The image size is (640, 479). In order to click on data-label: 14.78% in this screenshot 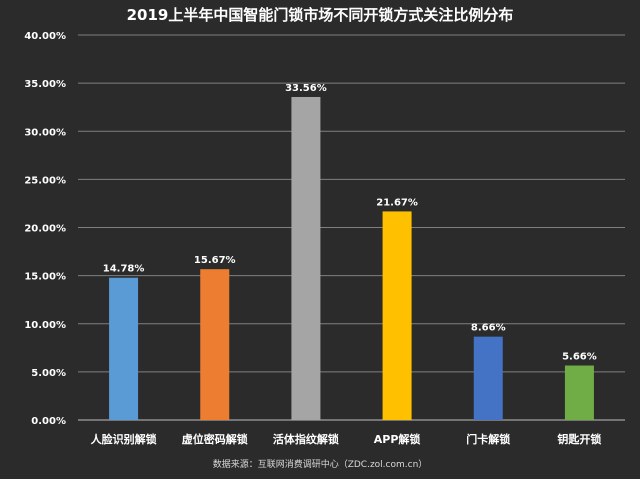, I will do `click(124, 269)`.